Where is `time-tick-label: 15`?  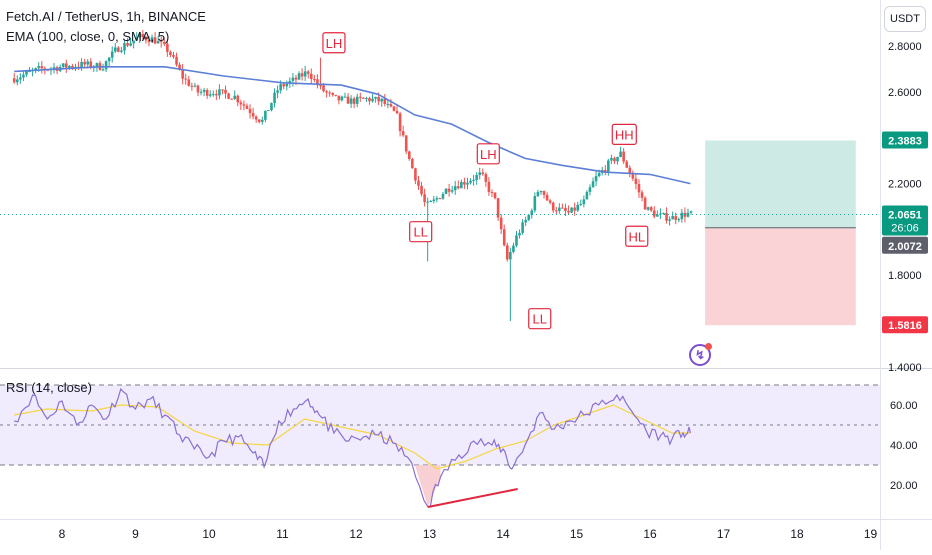 time-tick-label: 15 is located at coordinates (577, 534).